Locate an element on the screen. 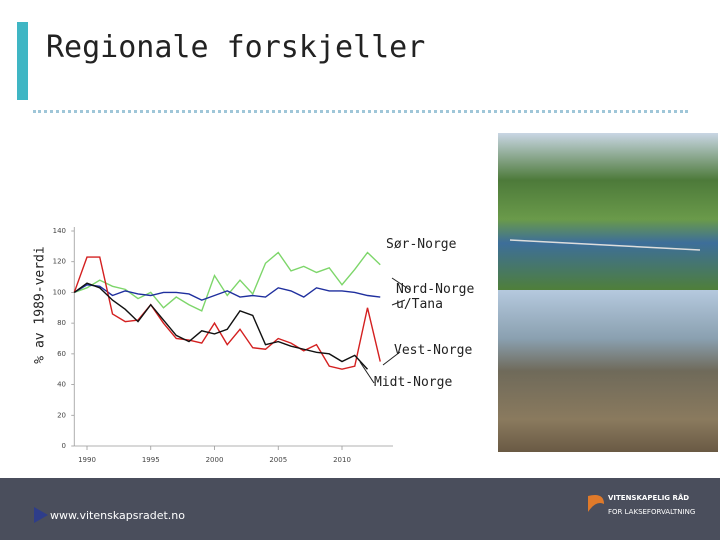  y-axis-label: % av 1989-verdi is located at coordinates (40, 304).